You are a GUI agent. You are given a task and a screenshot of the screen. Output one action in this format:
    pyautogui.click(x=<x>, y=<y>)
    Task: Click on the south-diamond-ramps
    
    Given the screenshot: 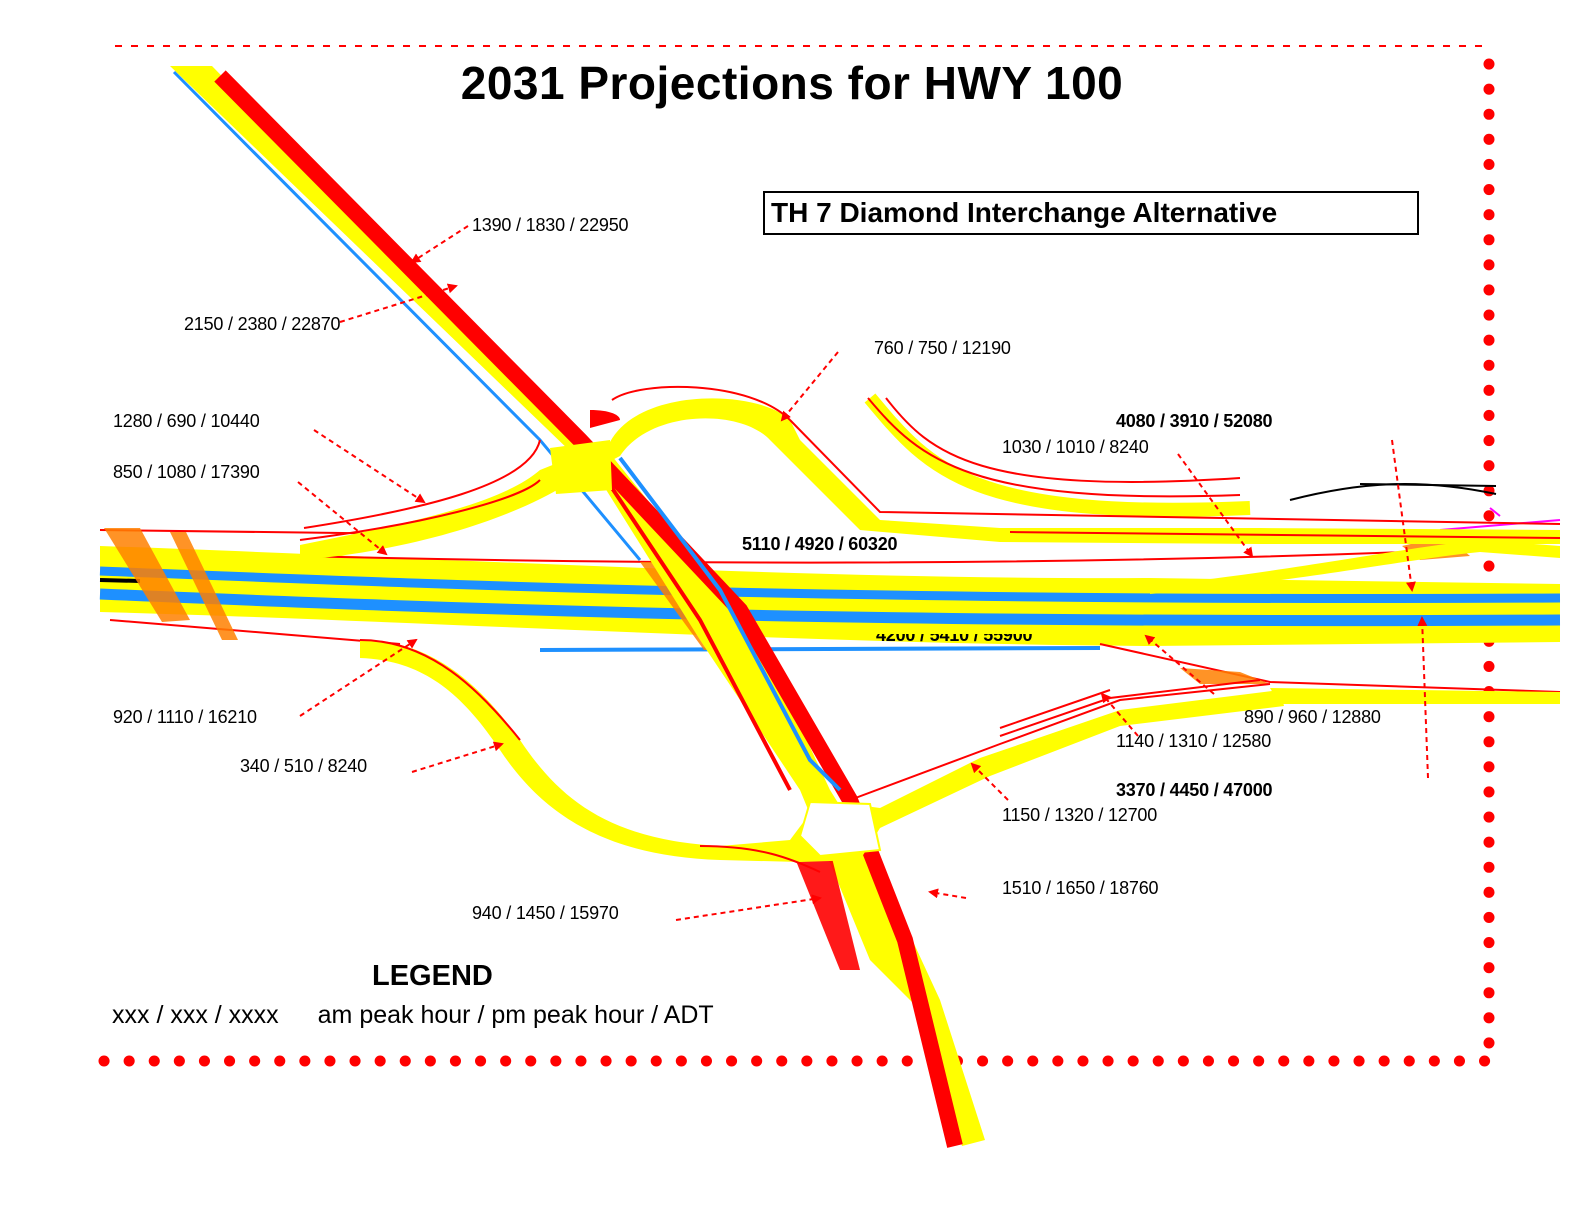 What is the action you would take?
    pyautogui.click(x=821, y=756)
    